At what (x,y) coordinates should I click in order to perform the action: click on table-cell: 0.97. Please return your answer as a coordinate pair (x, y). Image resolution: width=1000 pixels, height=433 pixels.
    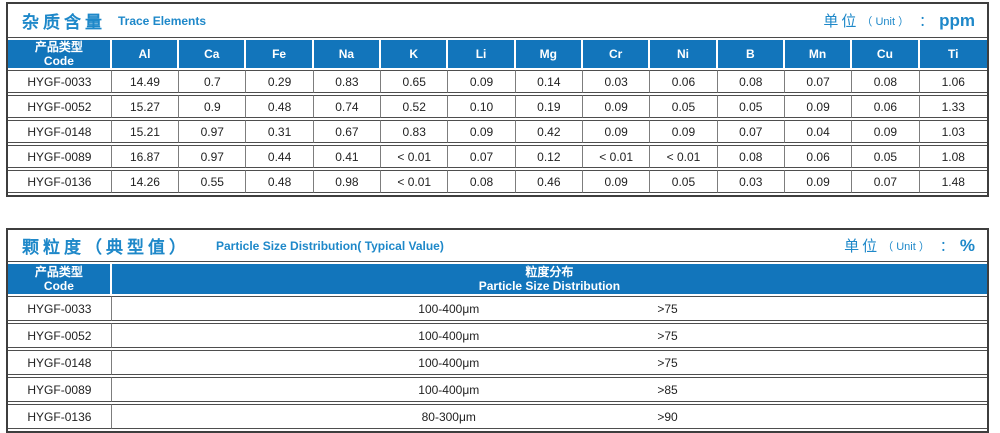
    Looking at the image, I should click on (213, 156).